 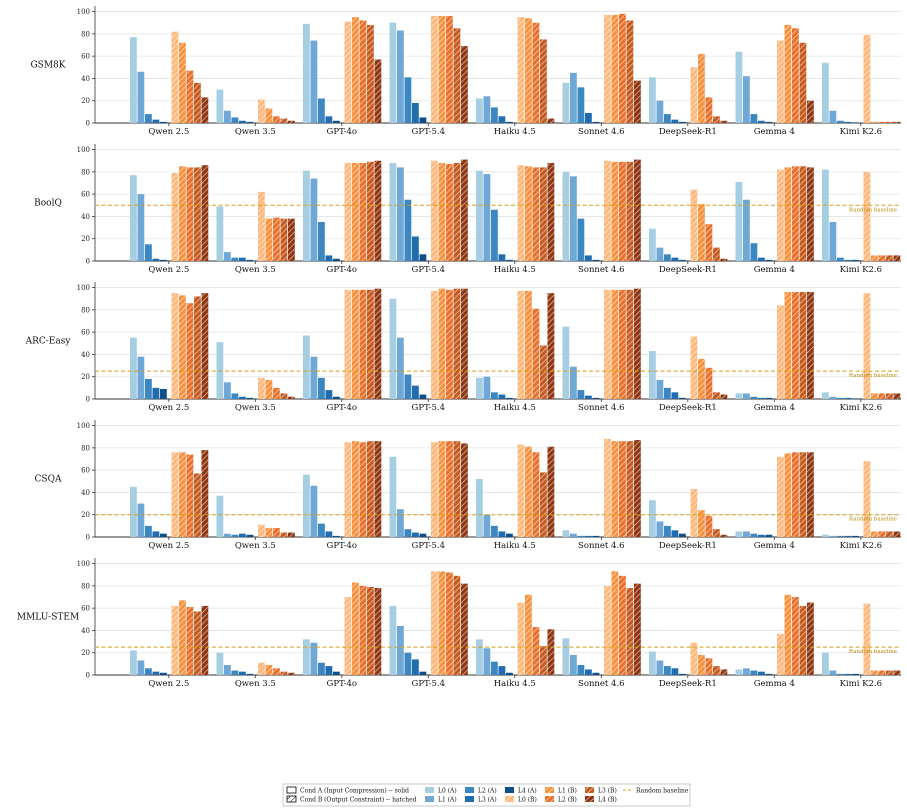 I want to click on legend-label: L0 (A), so click(x=447, y=791).